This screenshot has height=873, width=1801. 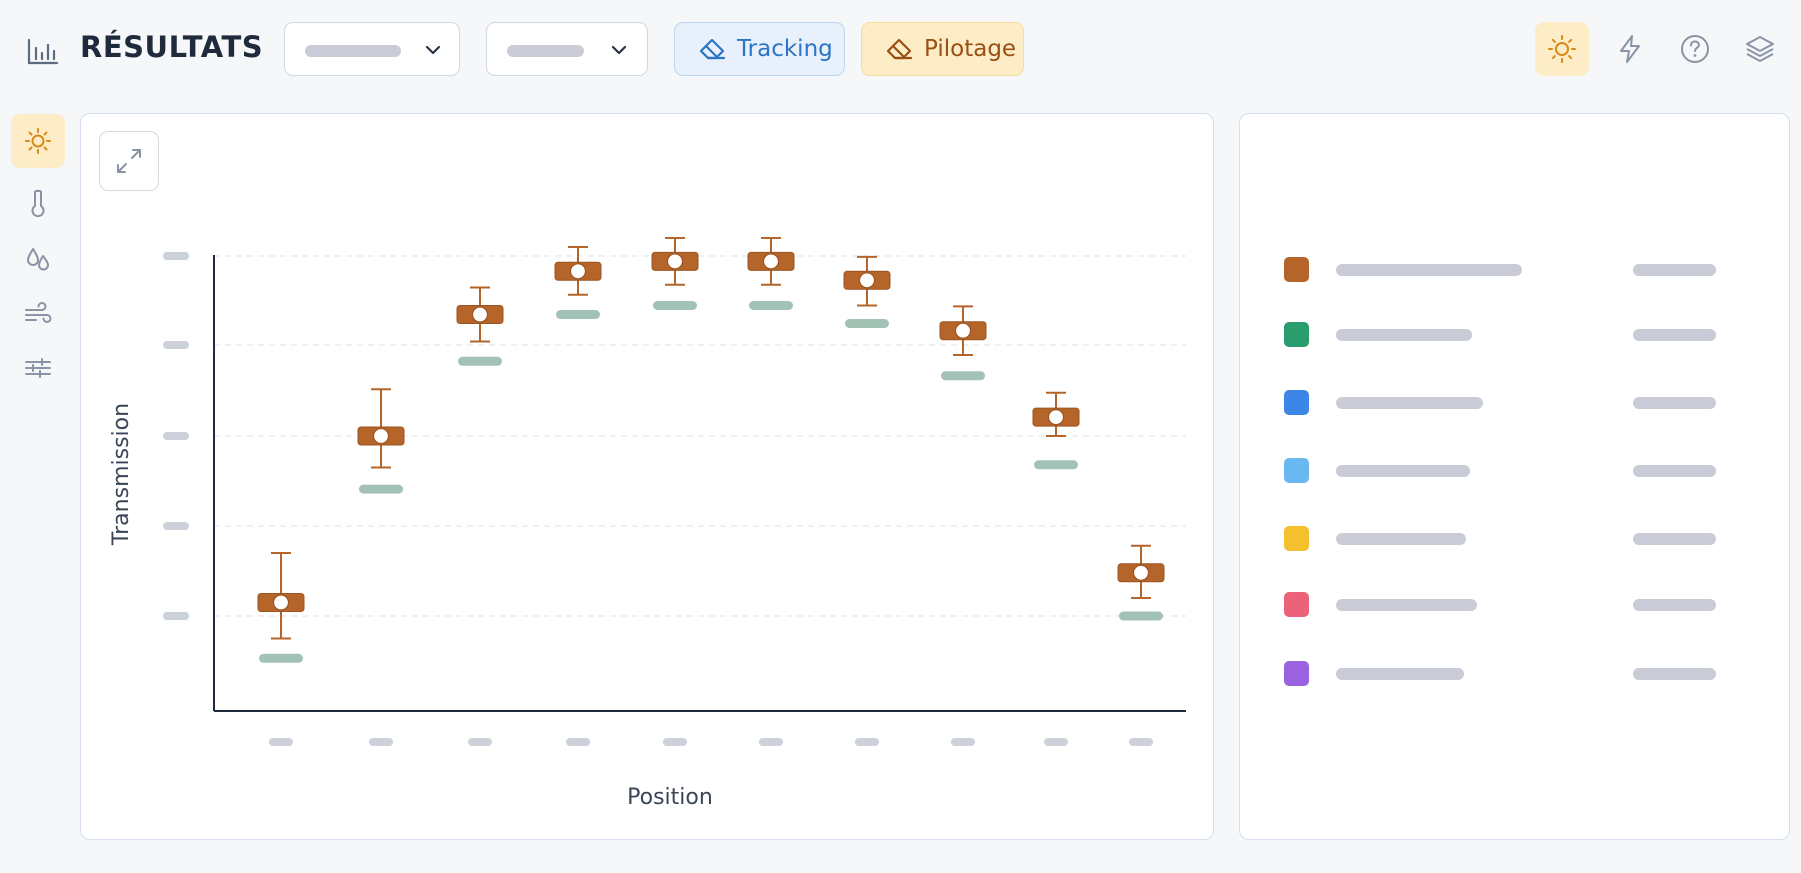 I want to click on layers-button, so click(x=1760, y=49).